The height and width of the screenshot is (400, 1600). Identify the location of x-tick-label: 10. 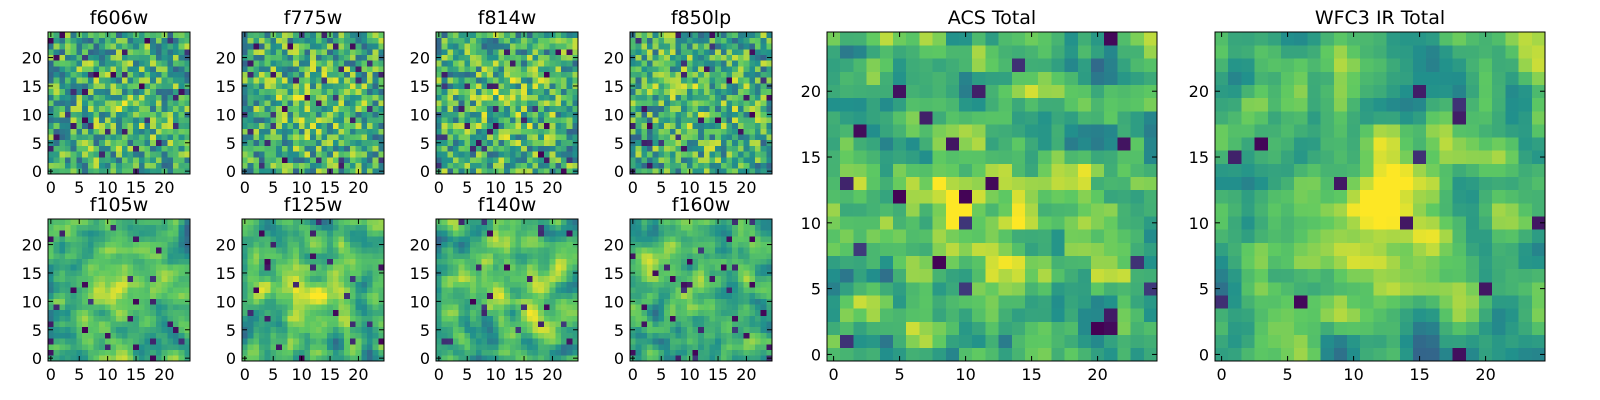
(495, 374).